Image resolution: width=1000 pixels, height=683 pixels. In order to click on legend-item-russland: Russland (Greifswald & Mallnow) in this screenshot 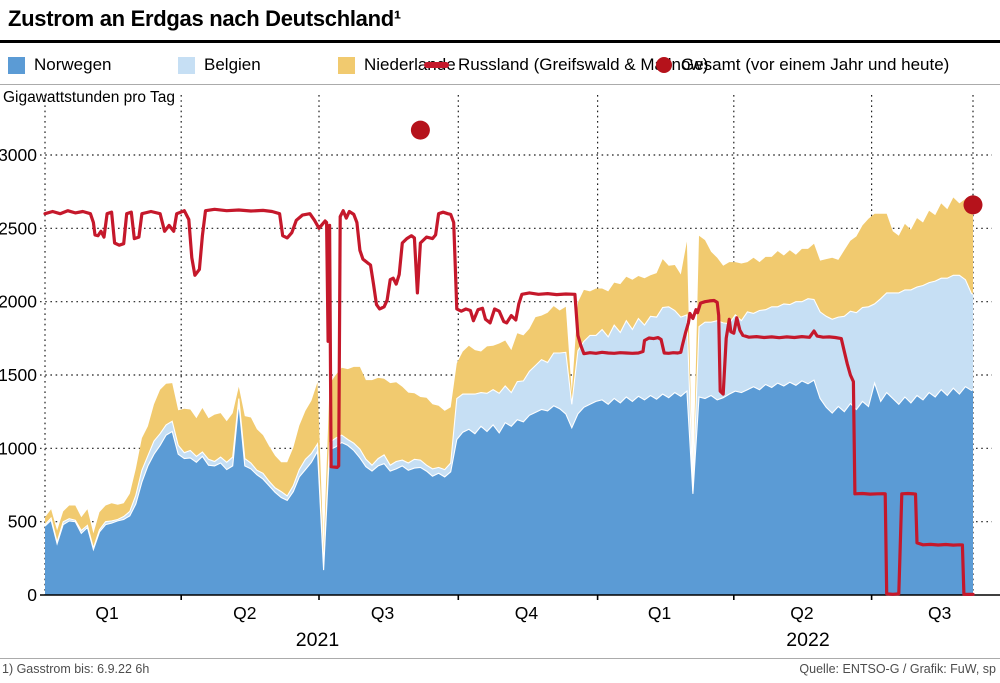, I will do `click(566, 65)`.